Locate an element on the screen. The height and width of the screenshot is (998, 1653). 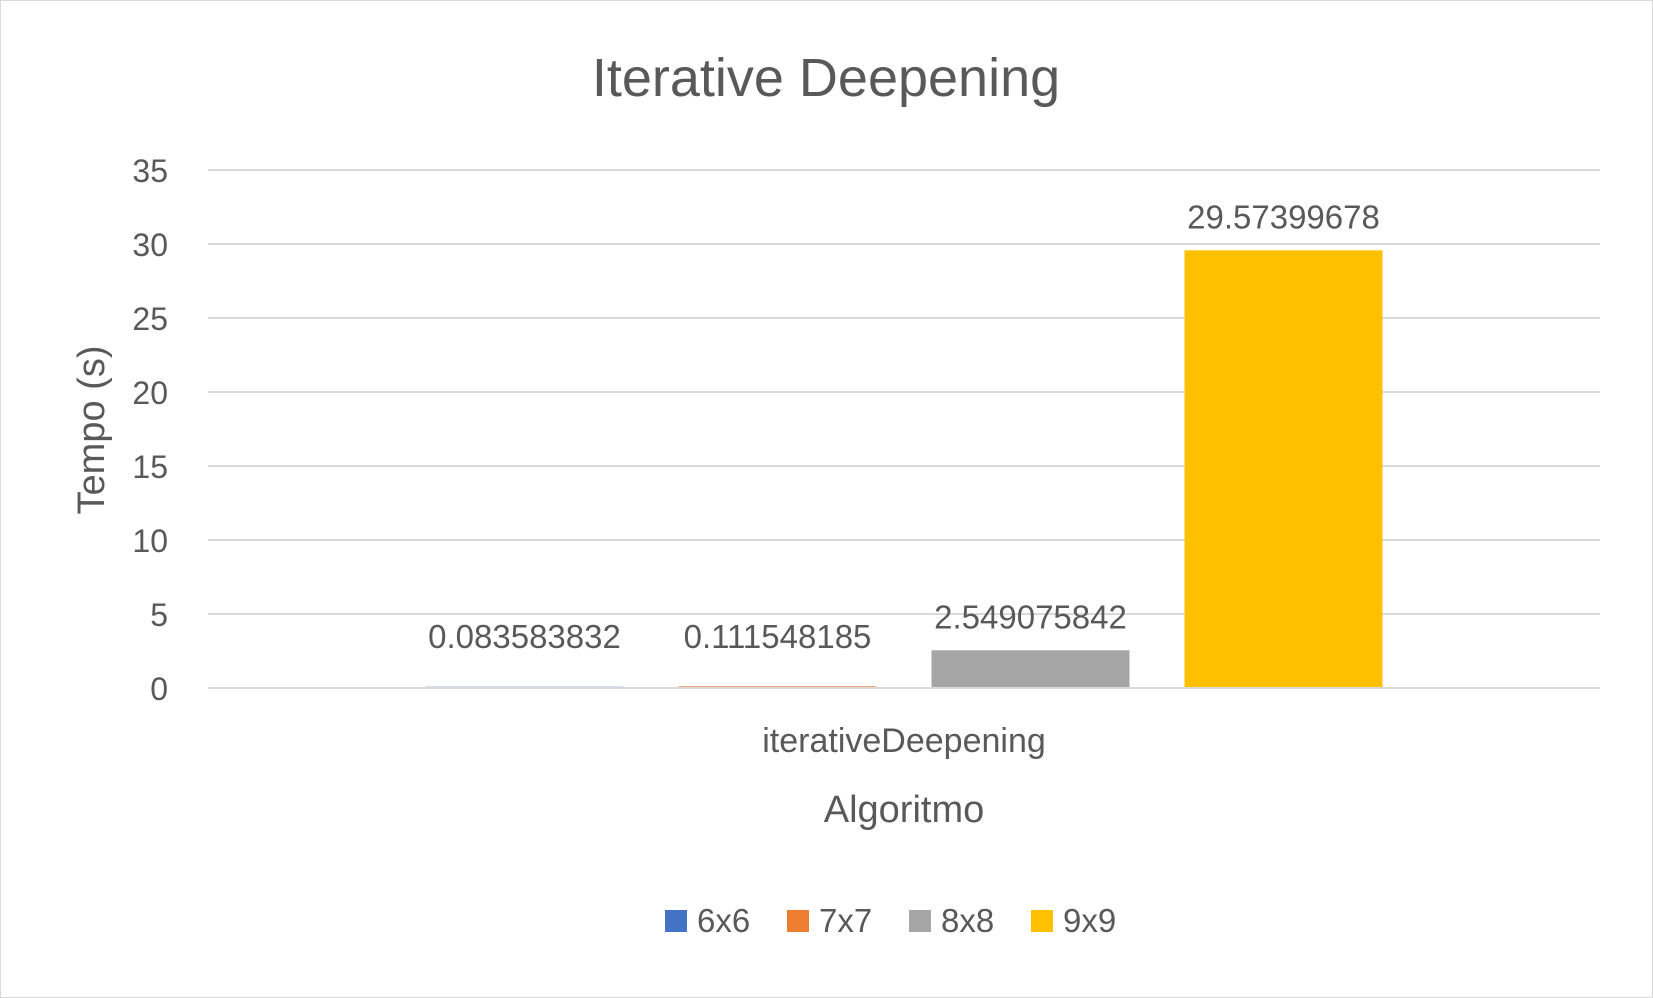
data-label-8x8: 2.549075842 is located at coordinates (1030, 616).